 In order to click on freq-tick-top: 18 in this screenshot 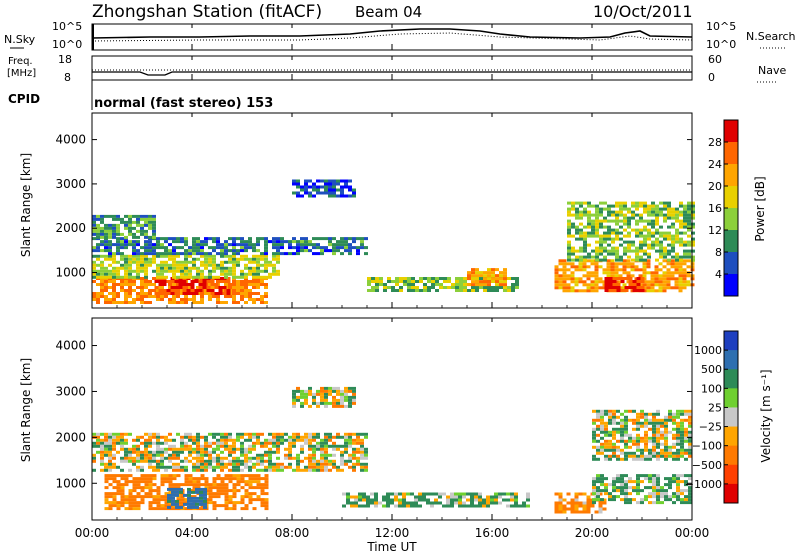, I will do `click(65, 59)`.